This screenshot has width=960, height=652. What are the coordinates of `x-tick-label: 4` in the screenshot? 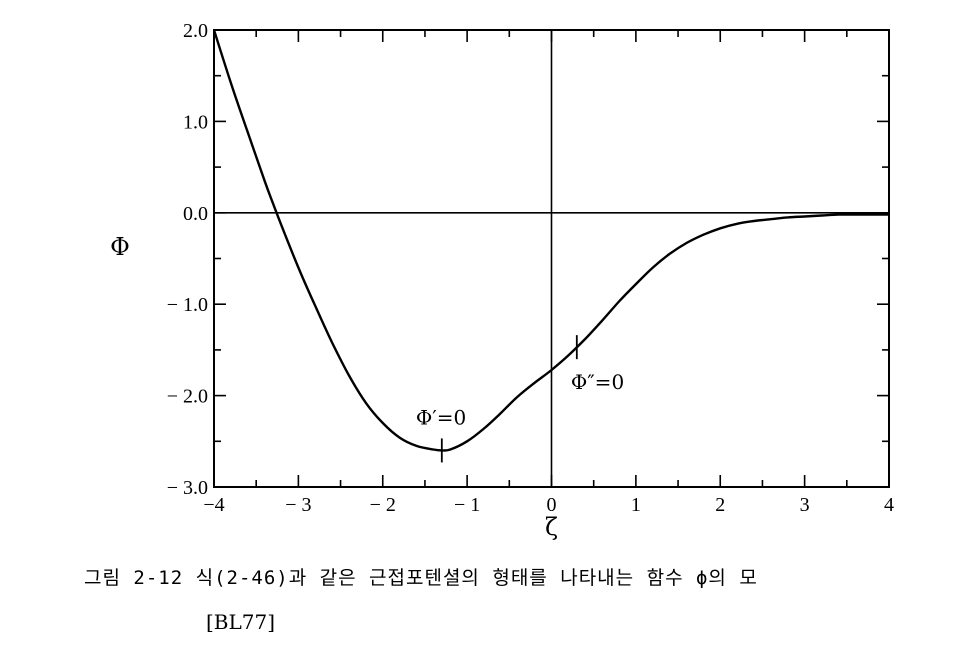 It's located at (889, 505).